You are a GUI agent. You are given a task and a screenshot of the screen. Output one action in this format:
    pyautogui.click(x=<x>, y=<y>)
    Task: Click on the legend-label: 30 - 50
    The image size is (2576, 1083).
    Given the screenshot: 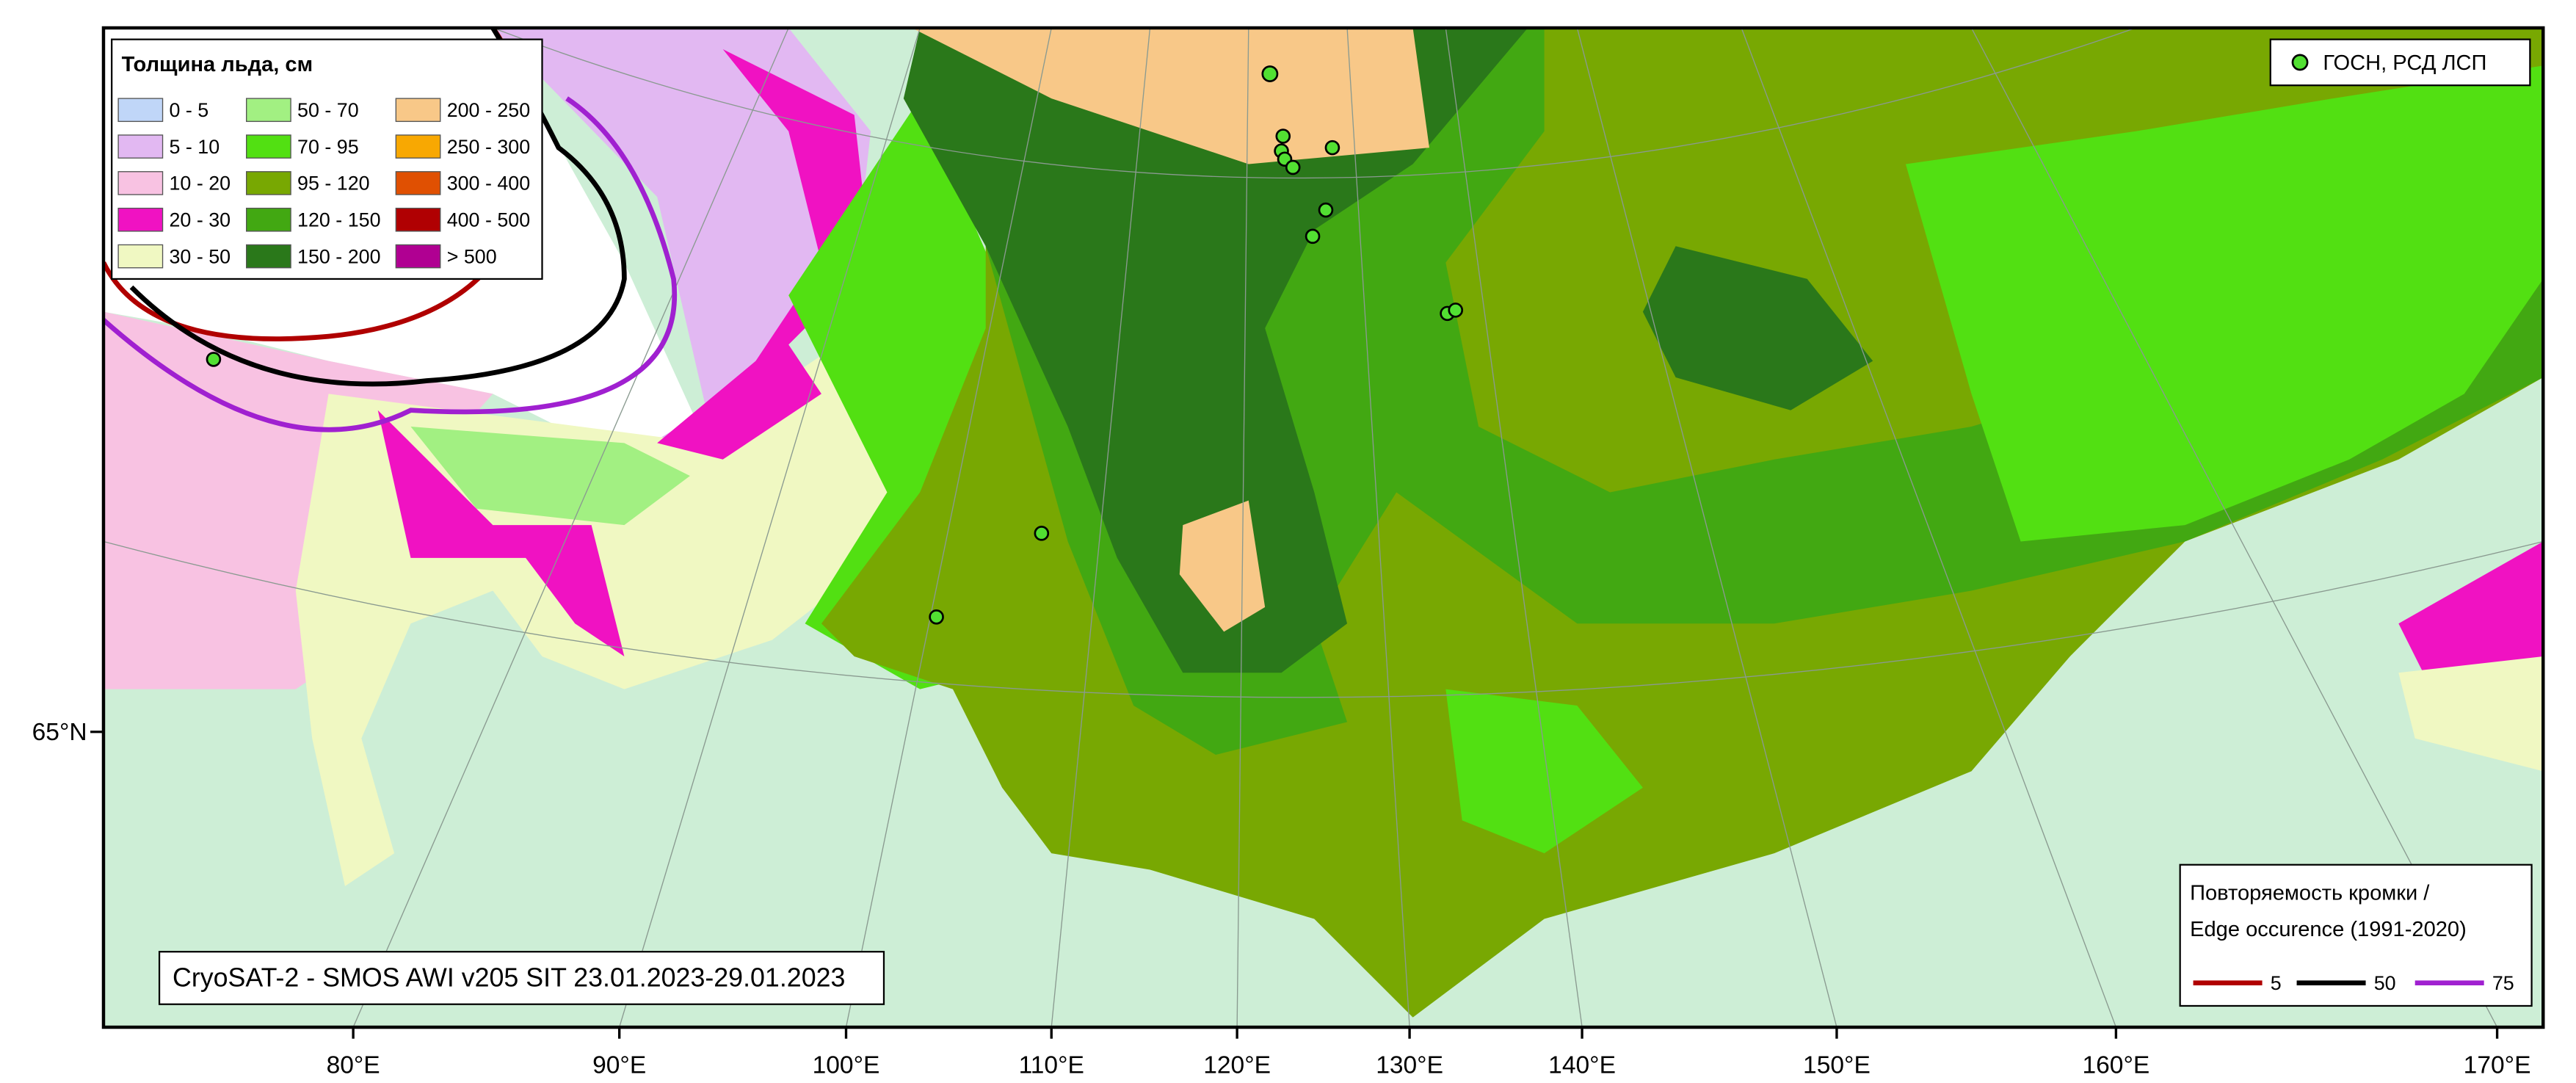 What is the action you would take?
    pyautogui.click(x=201, y=256)
    